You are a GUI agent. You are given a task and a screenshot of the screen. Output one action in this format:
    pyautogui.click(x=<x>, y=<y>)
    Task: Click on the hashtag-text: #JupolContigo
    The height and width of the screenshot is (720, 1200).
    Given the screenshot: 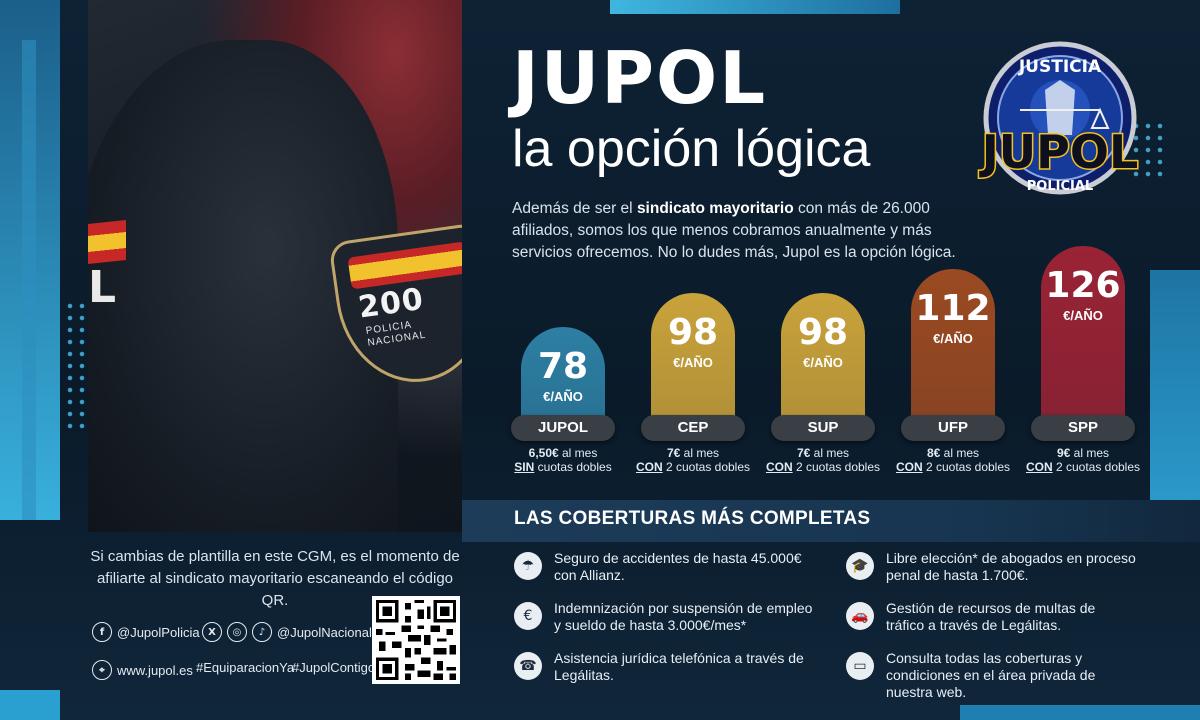 What is the action you would take?
    pyautogui.click(x=334, y=667)
    